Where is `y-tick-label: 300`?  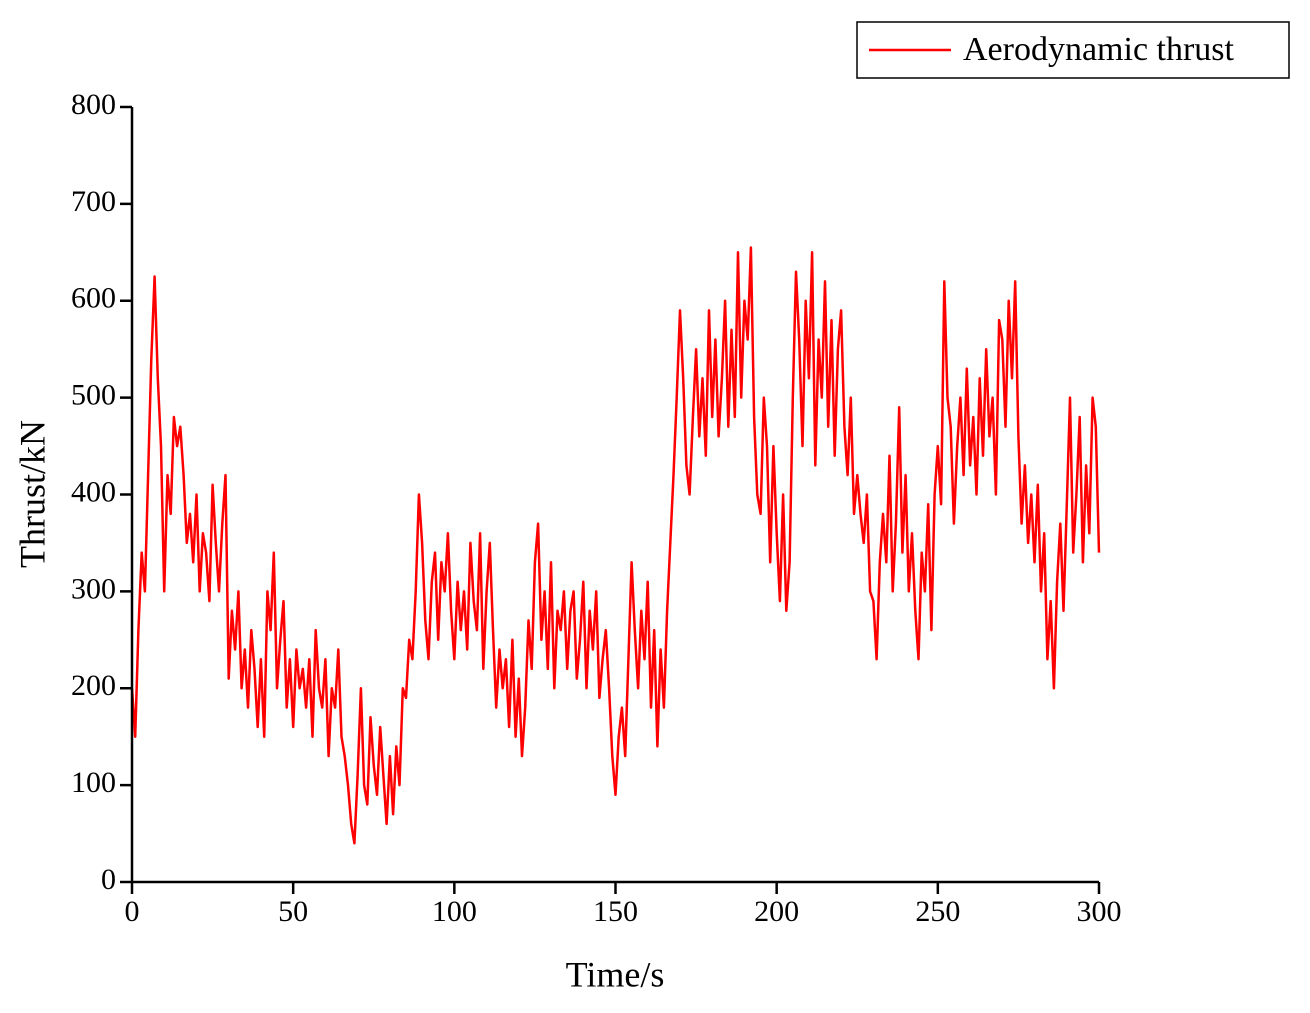 y-tick-label: 300 is located at coordinates (93, 588).